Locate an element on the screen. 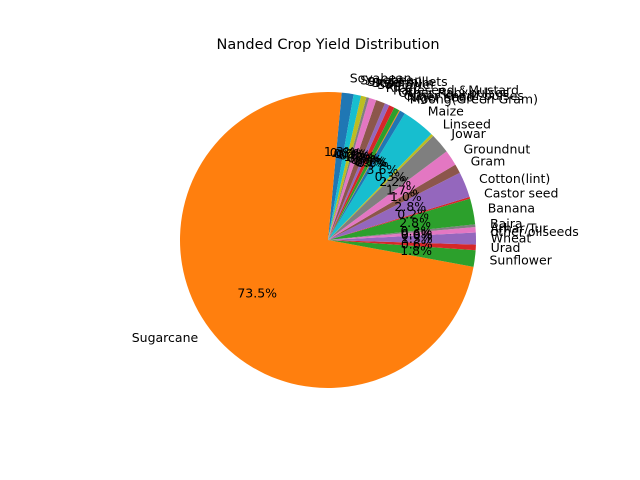 This screenshot has width=640, height=480. slice-label: Other Rabi pulses is located at coordinates (453, 92).